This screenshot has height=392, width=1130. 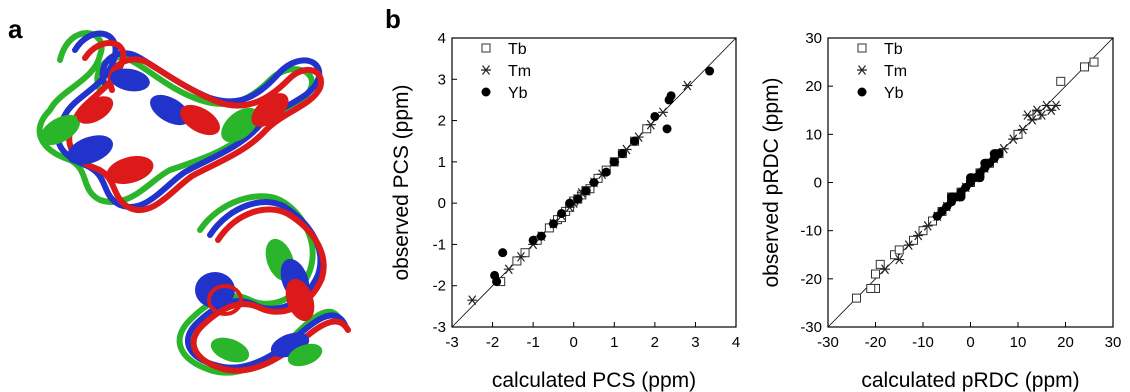 What do you see at coordinates (894, 93) in the screenshot?
I see `prdc-legend-label-yb: Yb` at bounding box center [894, 93].